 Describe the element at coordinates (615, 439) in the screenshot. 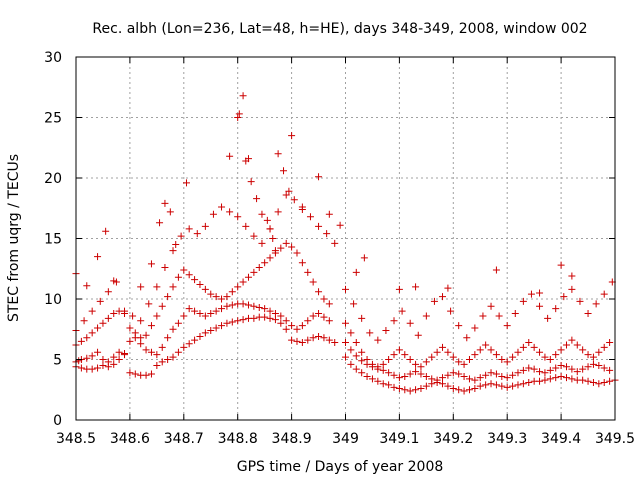

I see `x-tick-label: 349.5` at that location.